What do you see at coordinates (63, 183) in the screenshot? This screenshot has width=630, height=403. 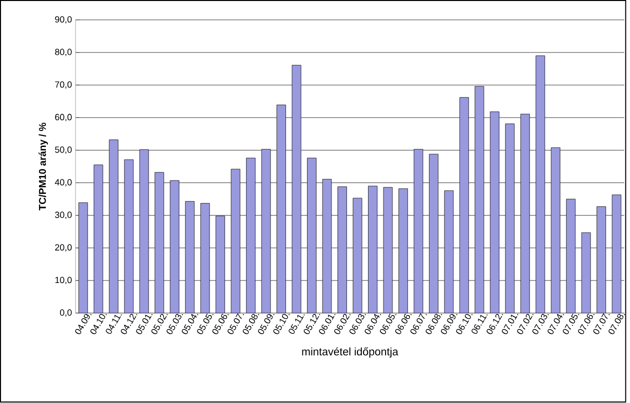 I see `y-tick-label: 40,0` at bounding box center [63, 183].